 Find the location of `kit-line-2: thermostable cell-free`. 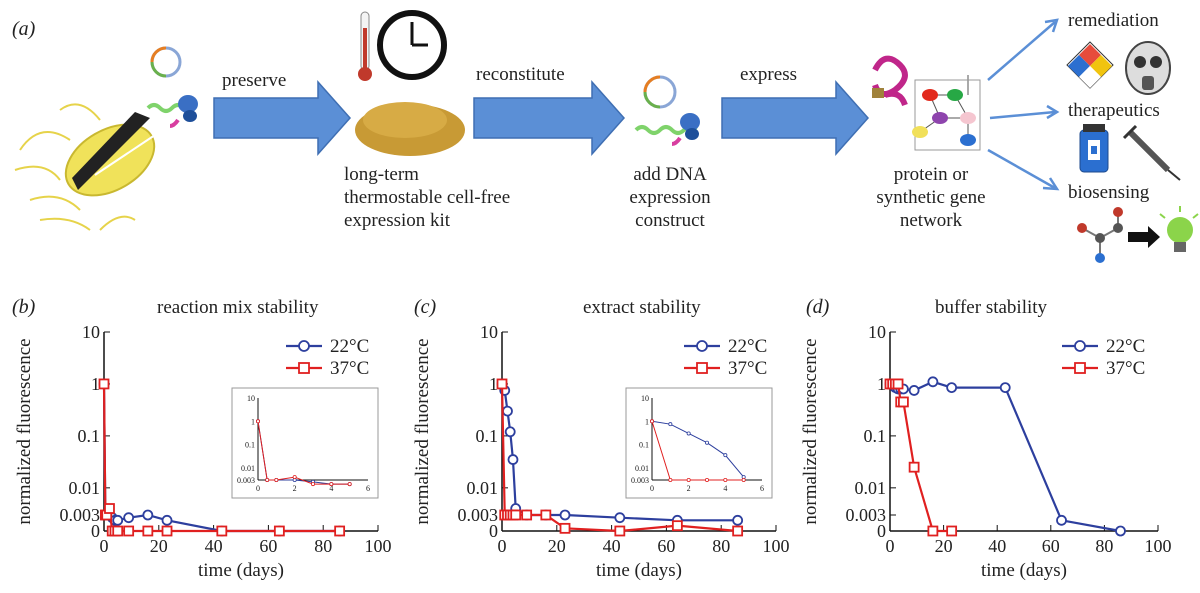

kit-line-2: thermostable cell-free is located at coordinates (427, 197).